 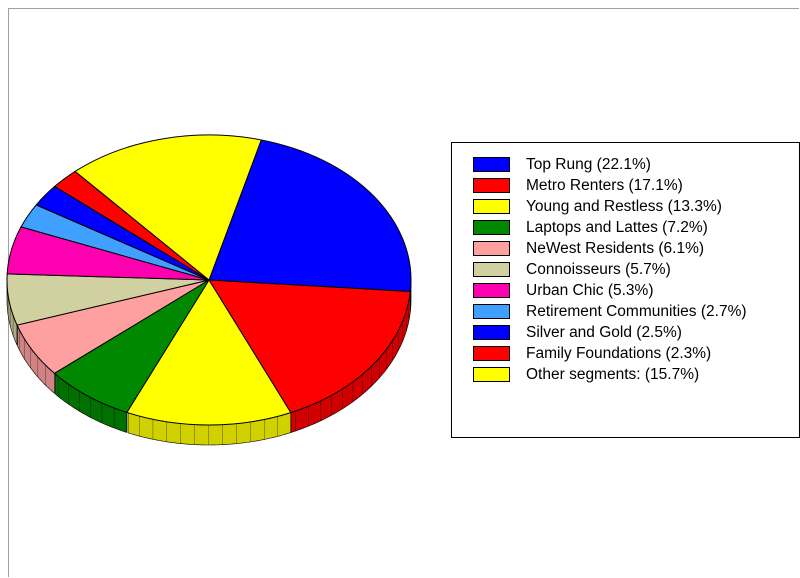 What do you see at coordinates (309, 346) in the screenshot?
I see `pie-slice-metro-renters` at bounding box center [309, 346].